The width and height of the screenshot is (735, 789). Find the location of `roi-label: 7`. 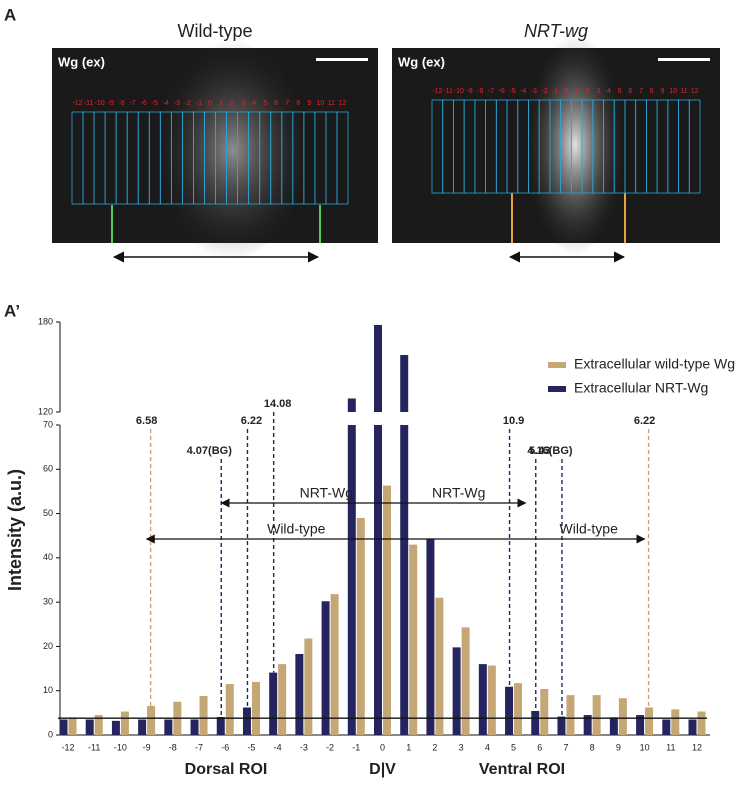

roi-label: 7 is located at coordinates (287, 103).